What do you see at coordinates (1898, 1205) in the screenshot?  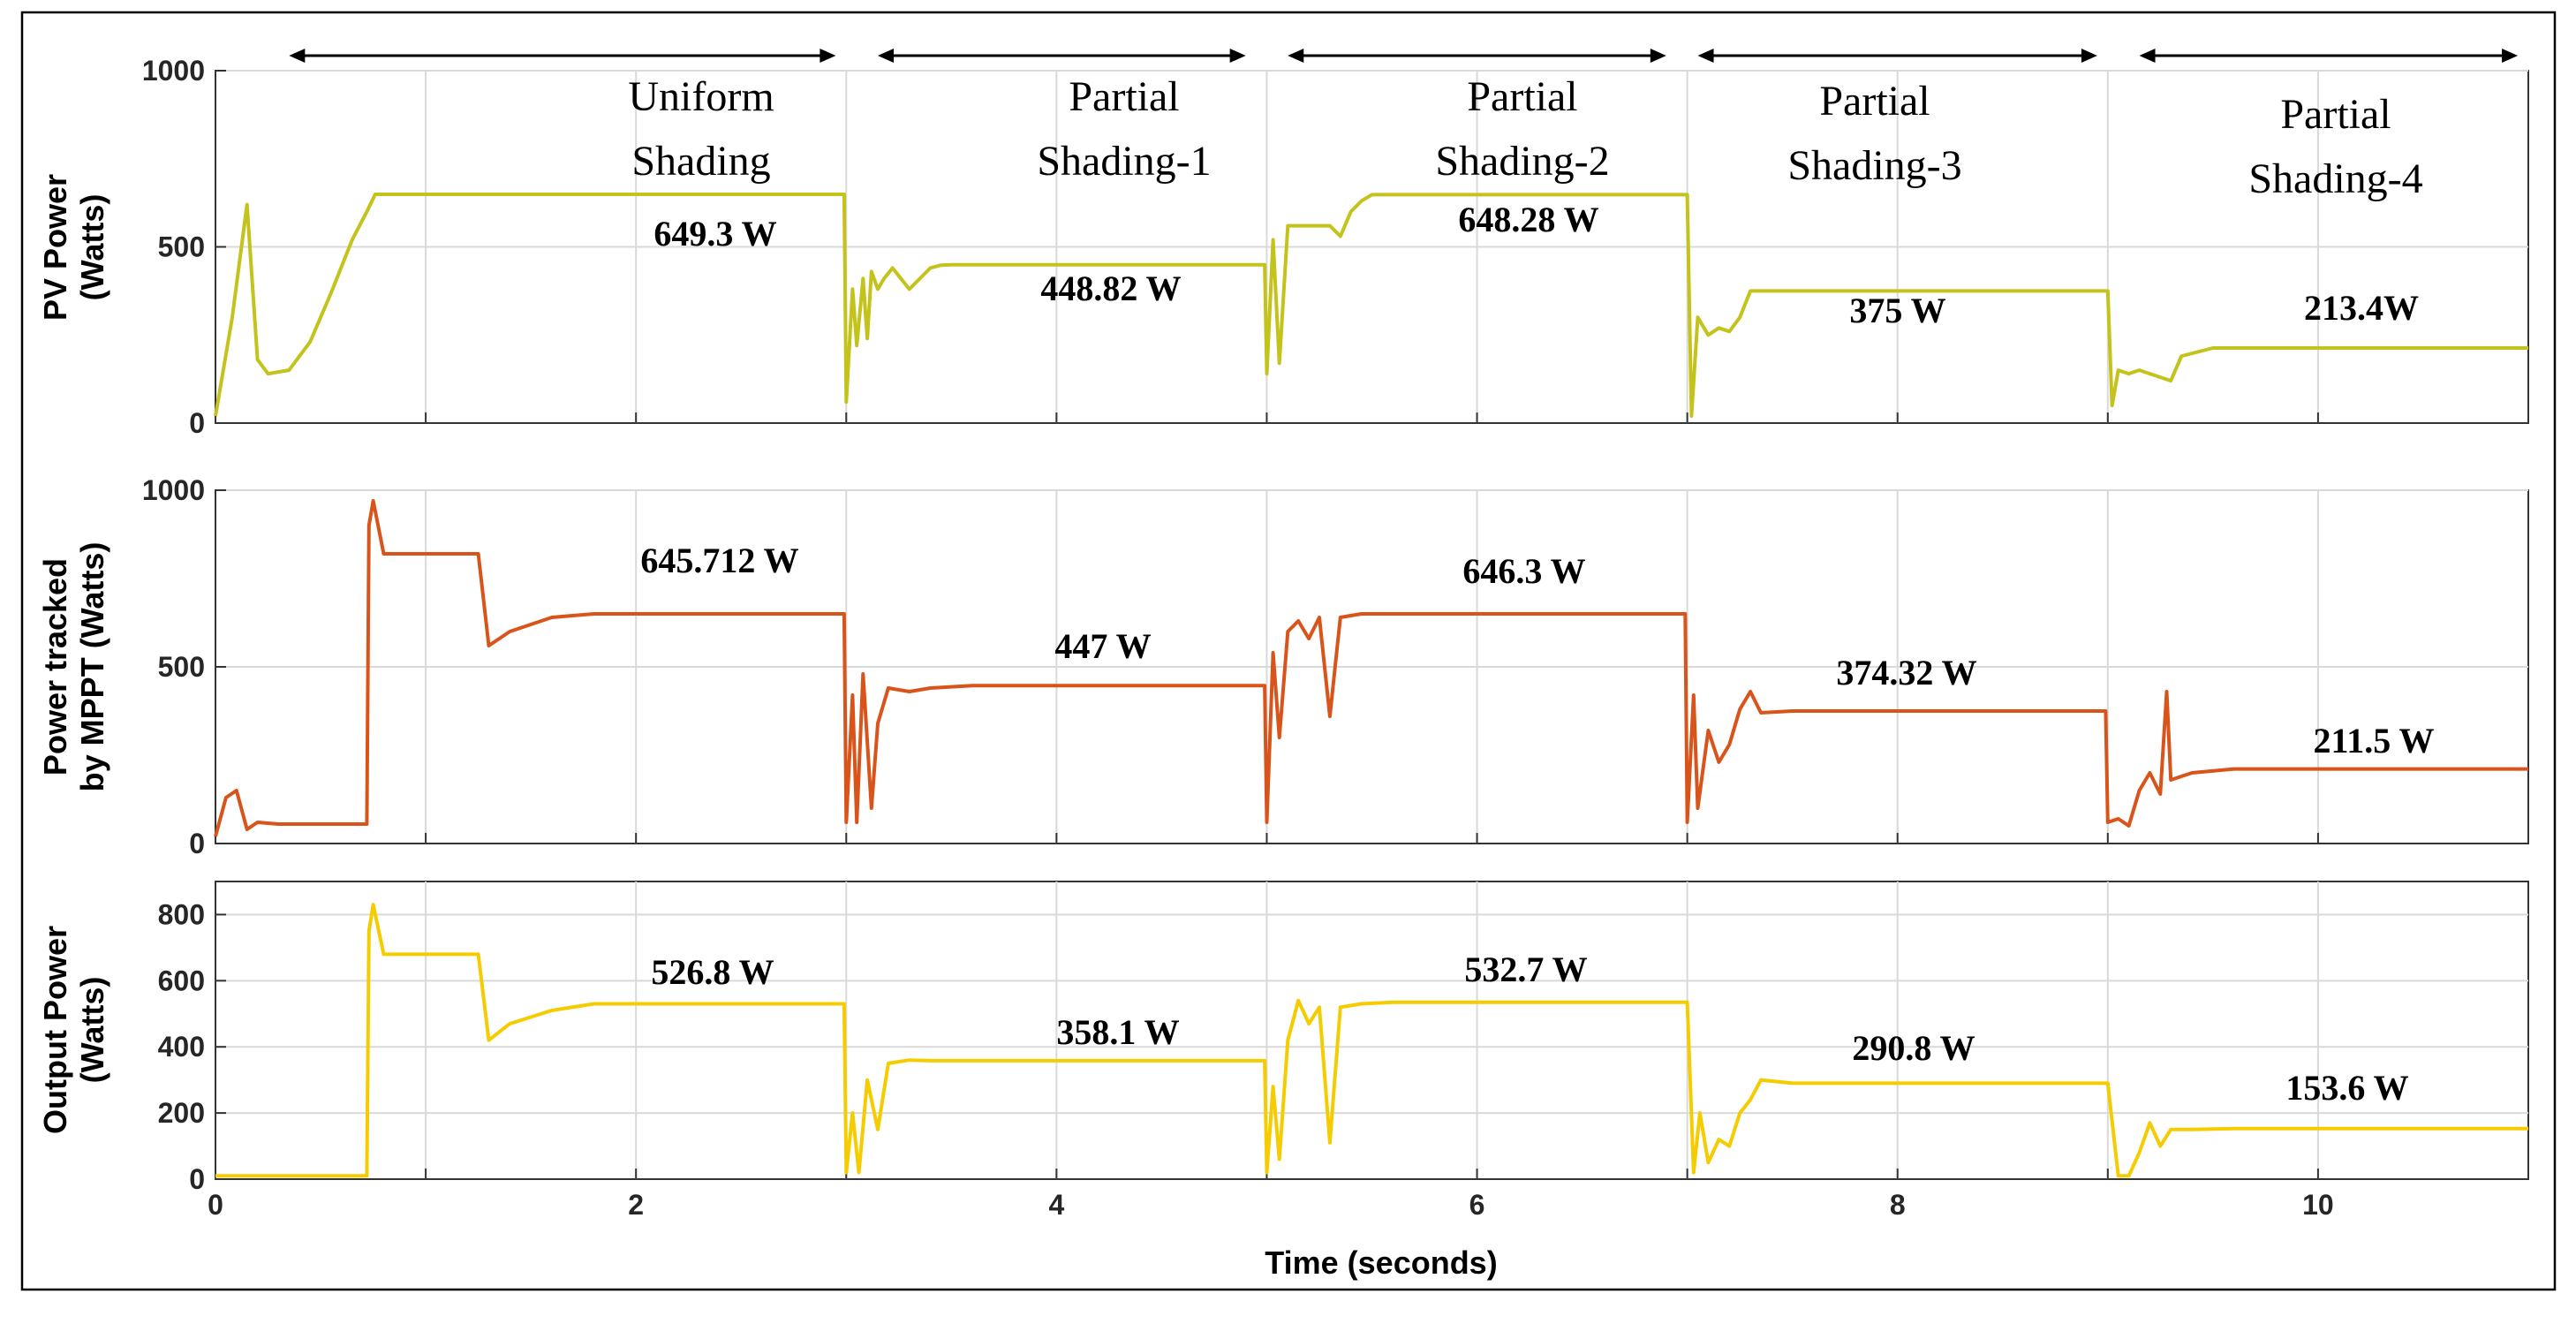 I see `output-power-xtick-label: 8` at bounding box center [1898, 1205].